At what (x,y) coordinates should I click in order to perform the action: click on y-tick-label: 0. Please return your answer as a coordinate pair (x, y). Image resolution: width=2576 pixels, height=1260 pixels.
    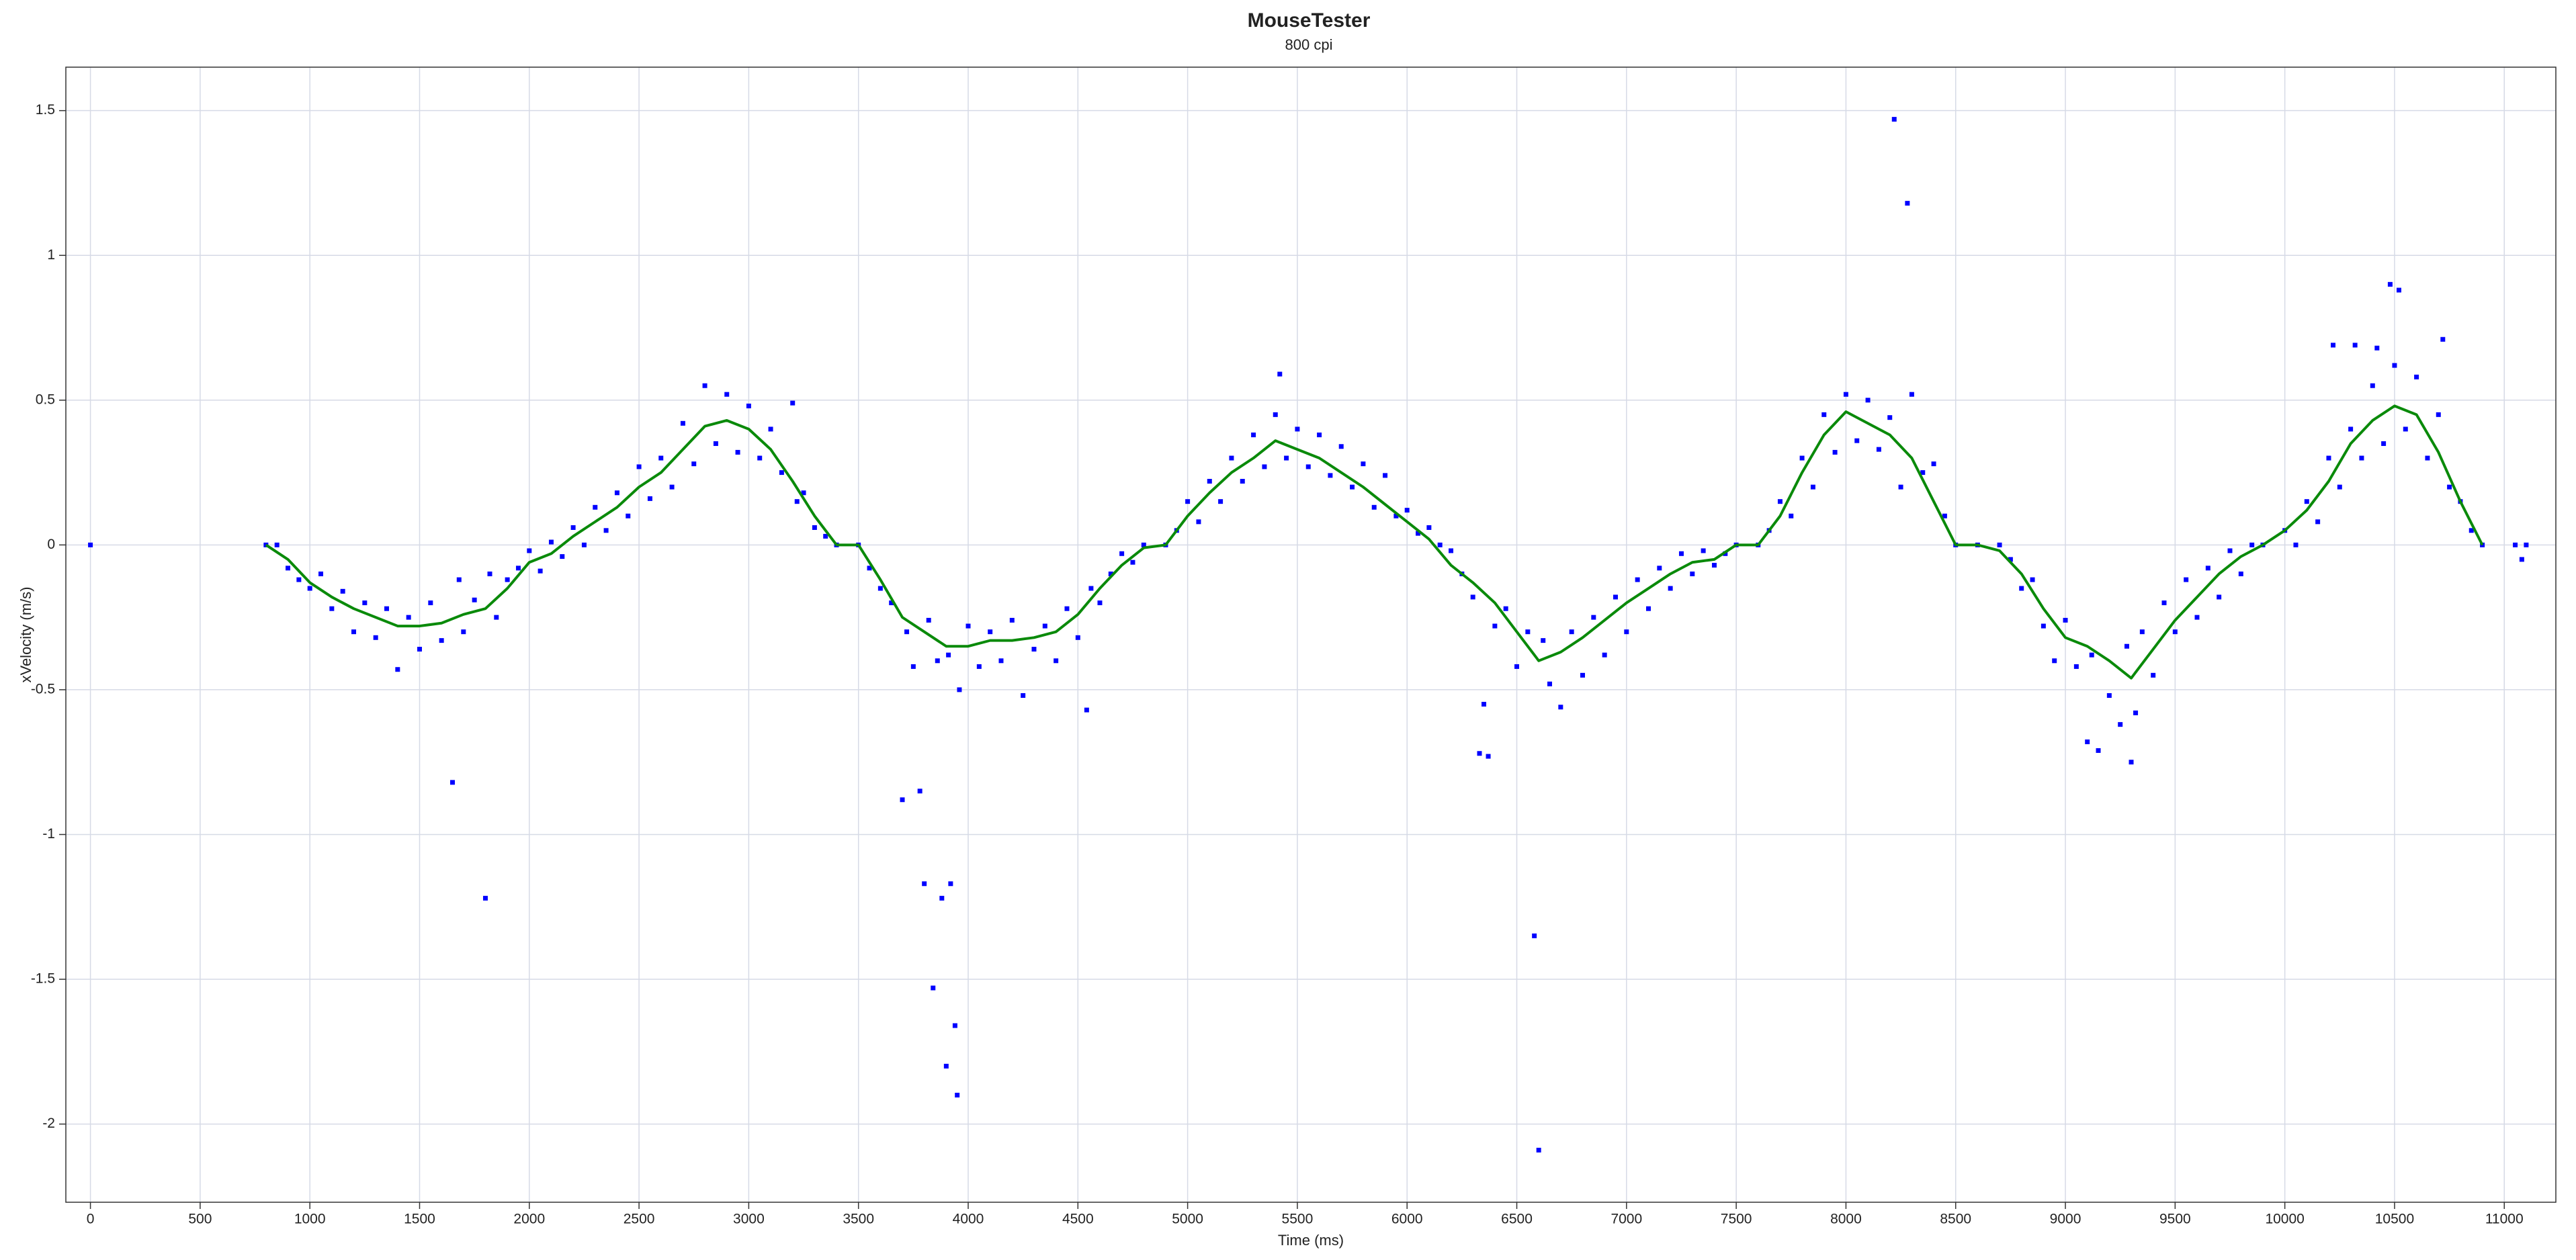
    Looking at the image, I should click on (51, 545).